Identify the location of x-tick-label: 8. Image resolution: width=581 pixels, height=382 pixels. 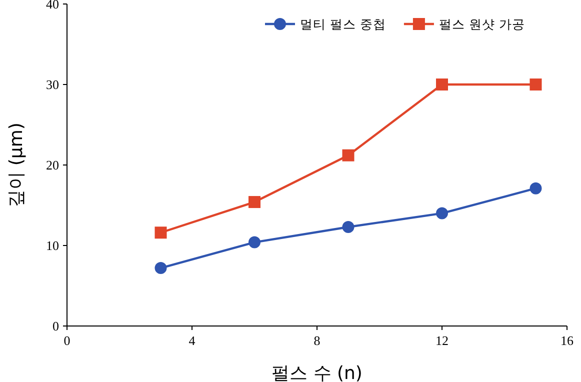
(317, 340).